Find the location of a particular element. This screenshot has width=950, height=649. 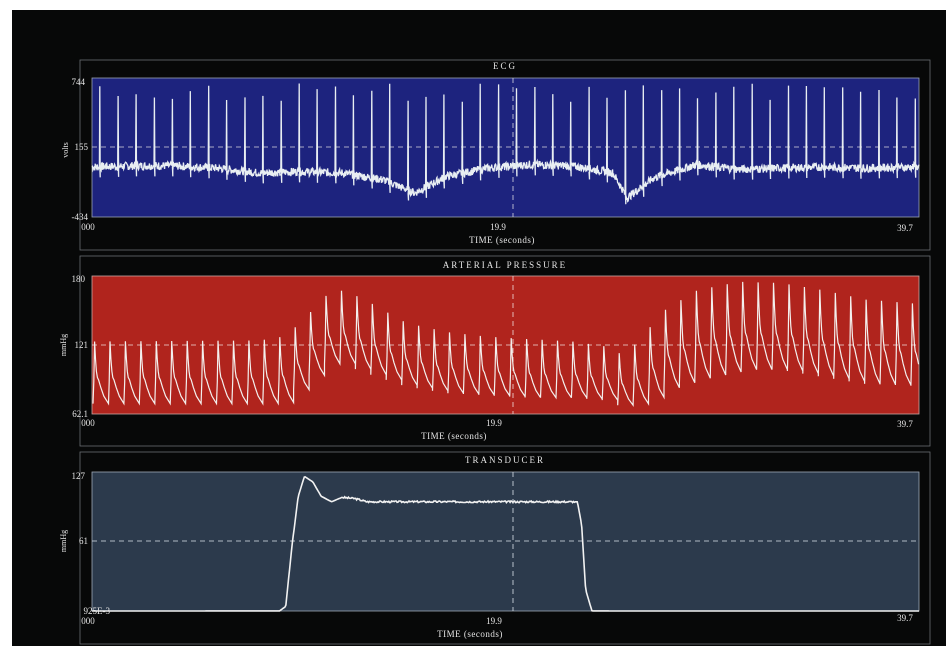

ecg-x0-label: 000 is located at coordinates (88, 227).